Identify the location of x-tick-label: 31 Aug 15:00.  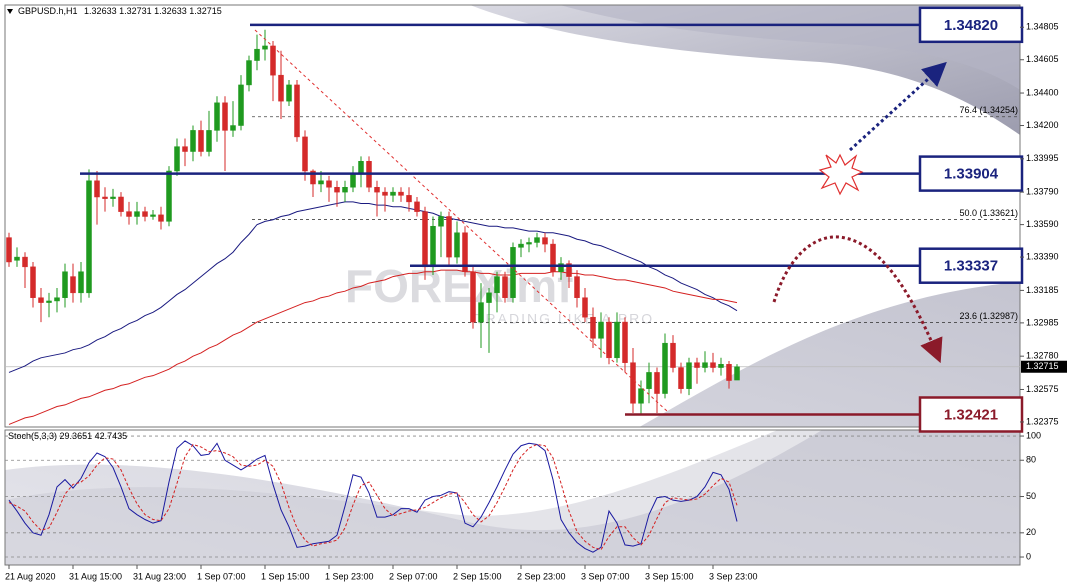
(95, 576).